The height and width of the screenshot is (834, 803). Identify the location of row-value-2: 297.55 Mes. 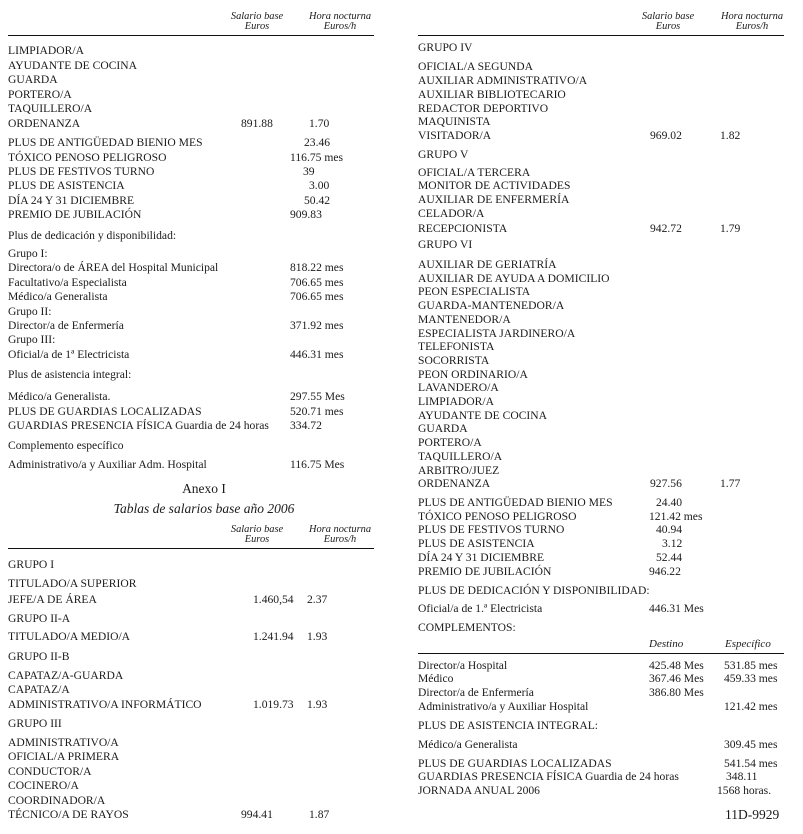
(317, 396).